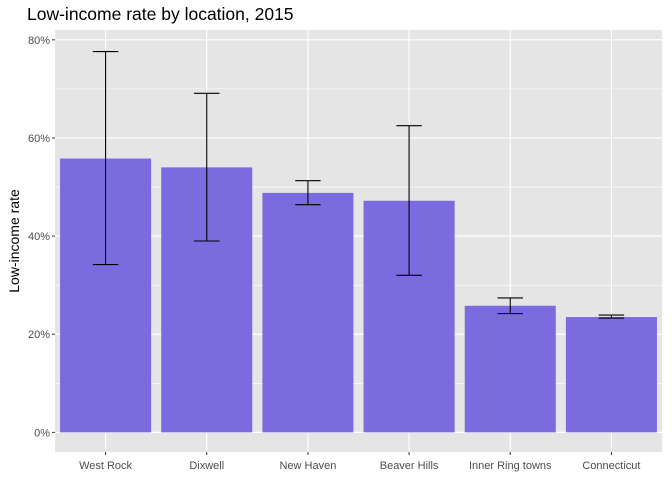  Describe the element at coordinates (510, 466) in the screenshot. I see `x-tick-label: Inner Ring towns` at that location.